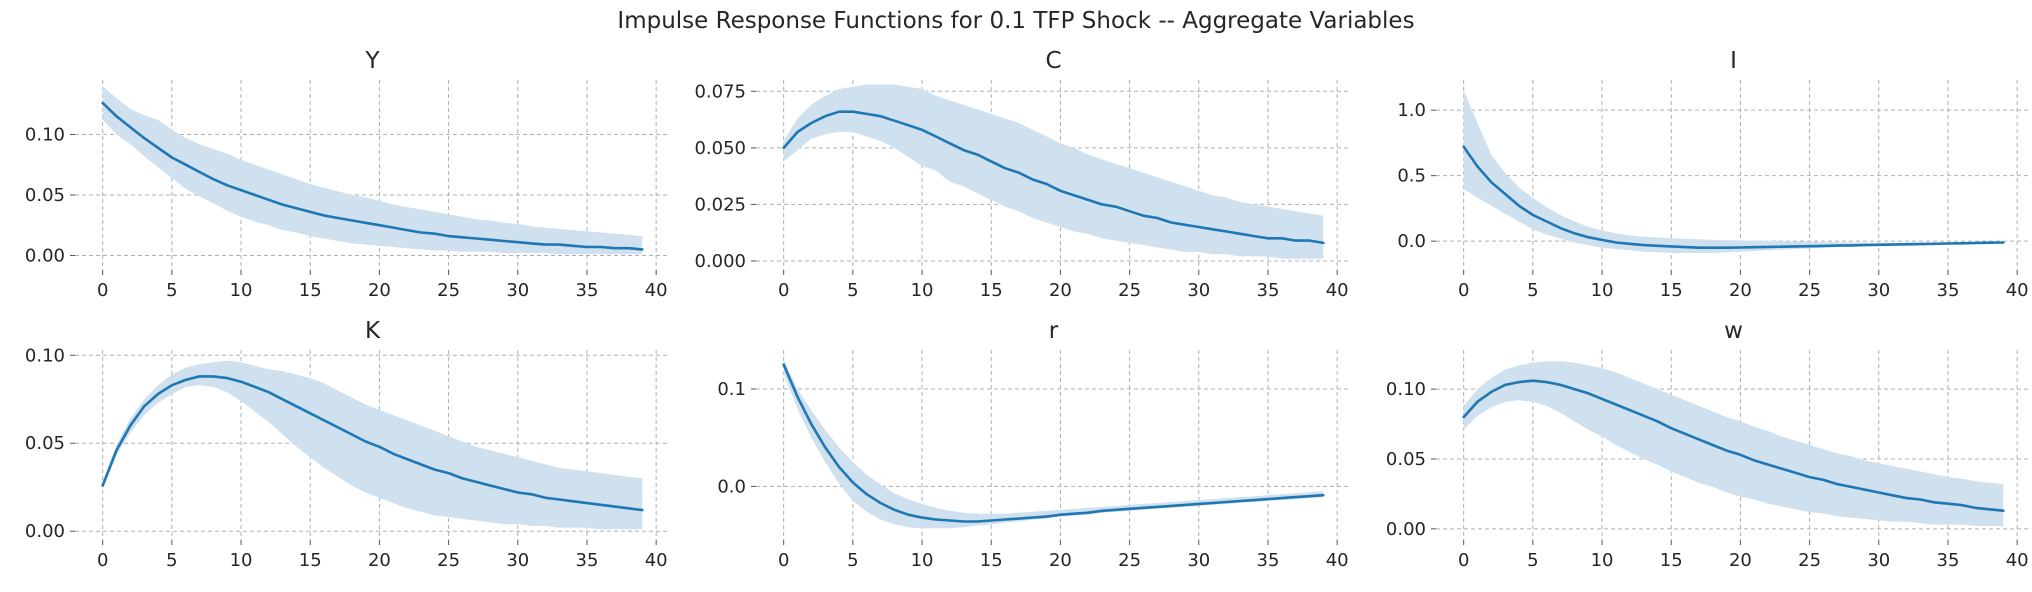 The height and width of the screenshot is (592, 2032). Describe the element at coordinates (720, 204) in the screenshot. I see `y-tick-label: 0.025` at that location.